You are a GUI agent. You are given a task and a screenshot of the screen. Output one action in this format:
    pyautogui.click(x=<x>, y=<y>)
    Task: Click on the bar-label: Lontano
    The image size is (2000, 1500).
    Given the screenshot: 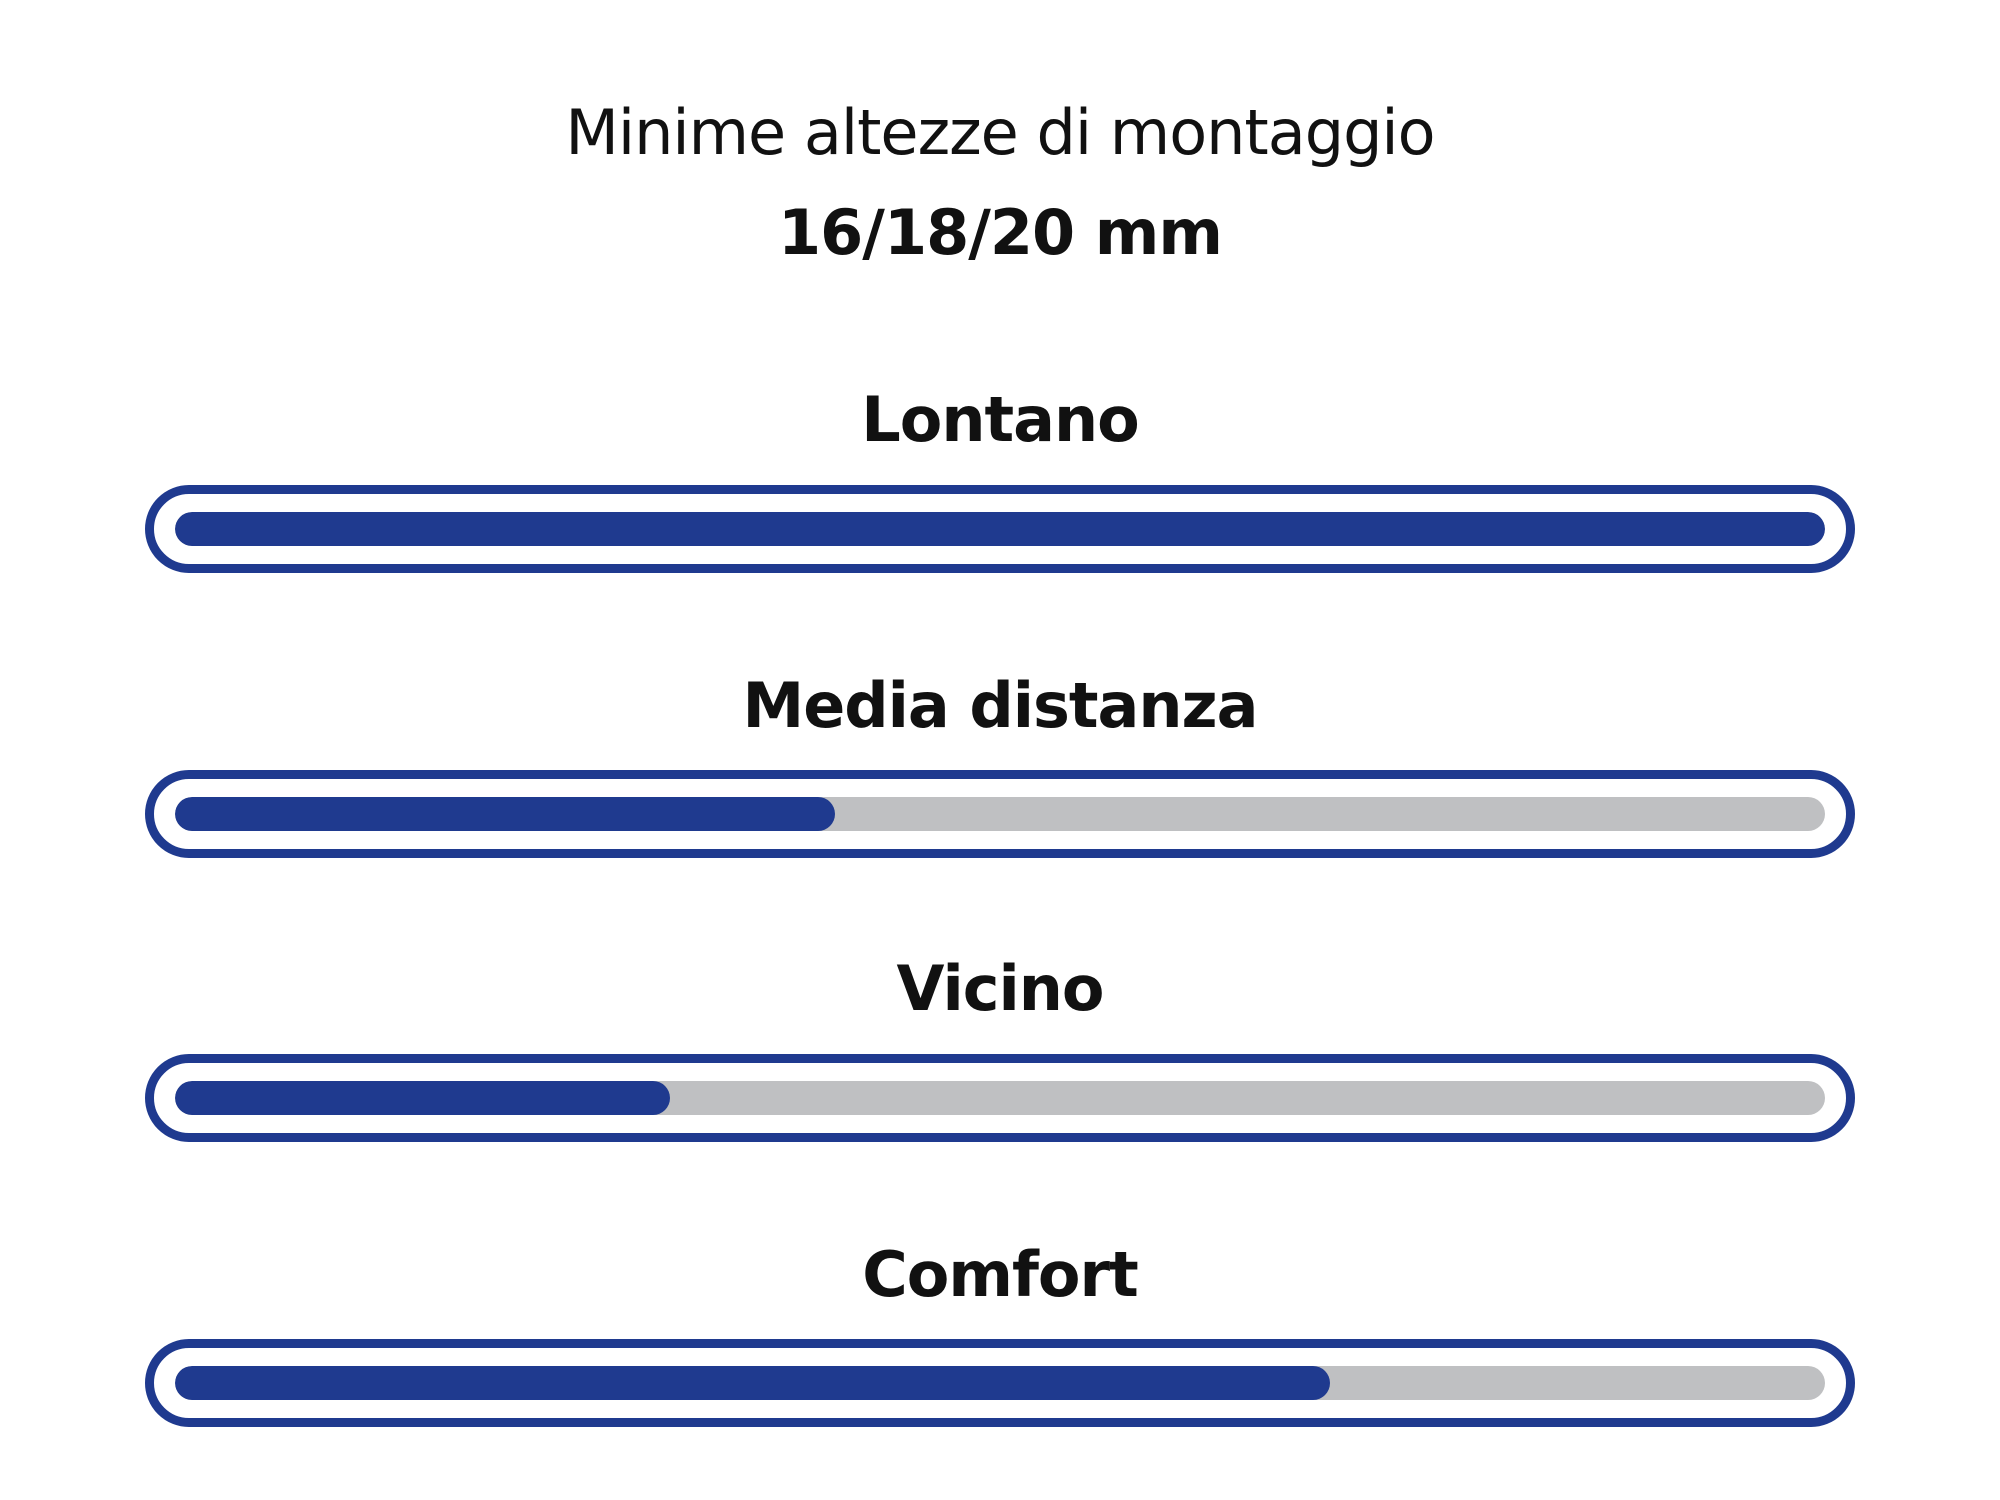 What is the action you would take?
    pyautogui.click(x=1000, y=419)
    